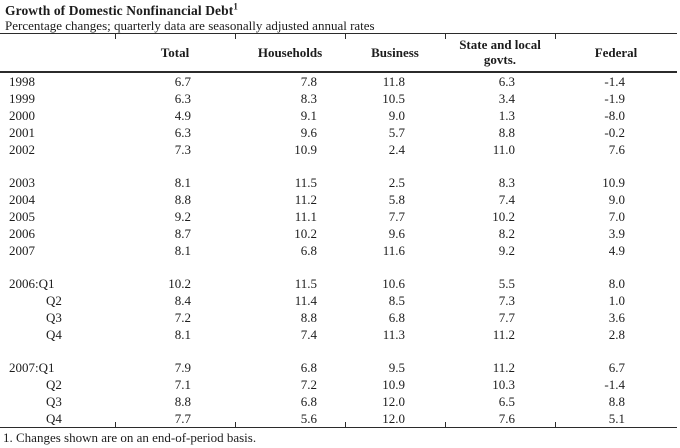 This screenshot has height=448, width=680. I want to click on value-cell: 10.5, so click(393, 98).